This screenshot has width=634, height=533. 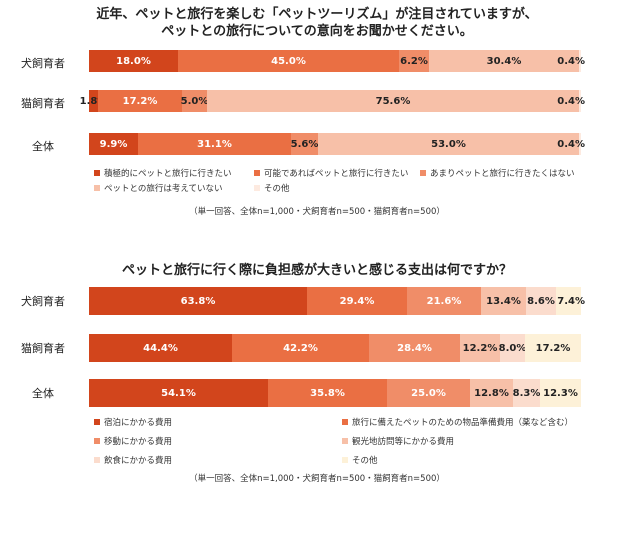 What do you see at coordinates (214, 144) in the screenshot?
I see `bar-segment: 31.1%` at bounding box center [214, 144].